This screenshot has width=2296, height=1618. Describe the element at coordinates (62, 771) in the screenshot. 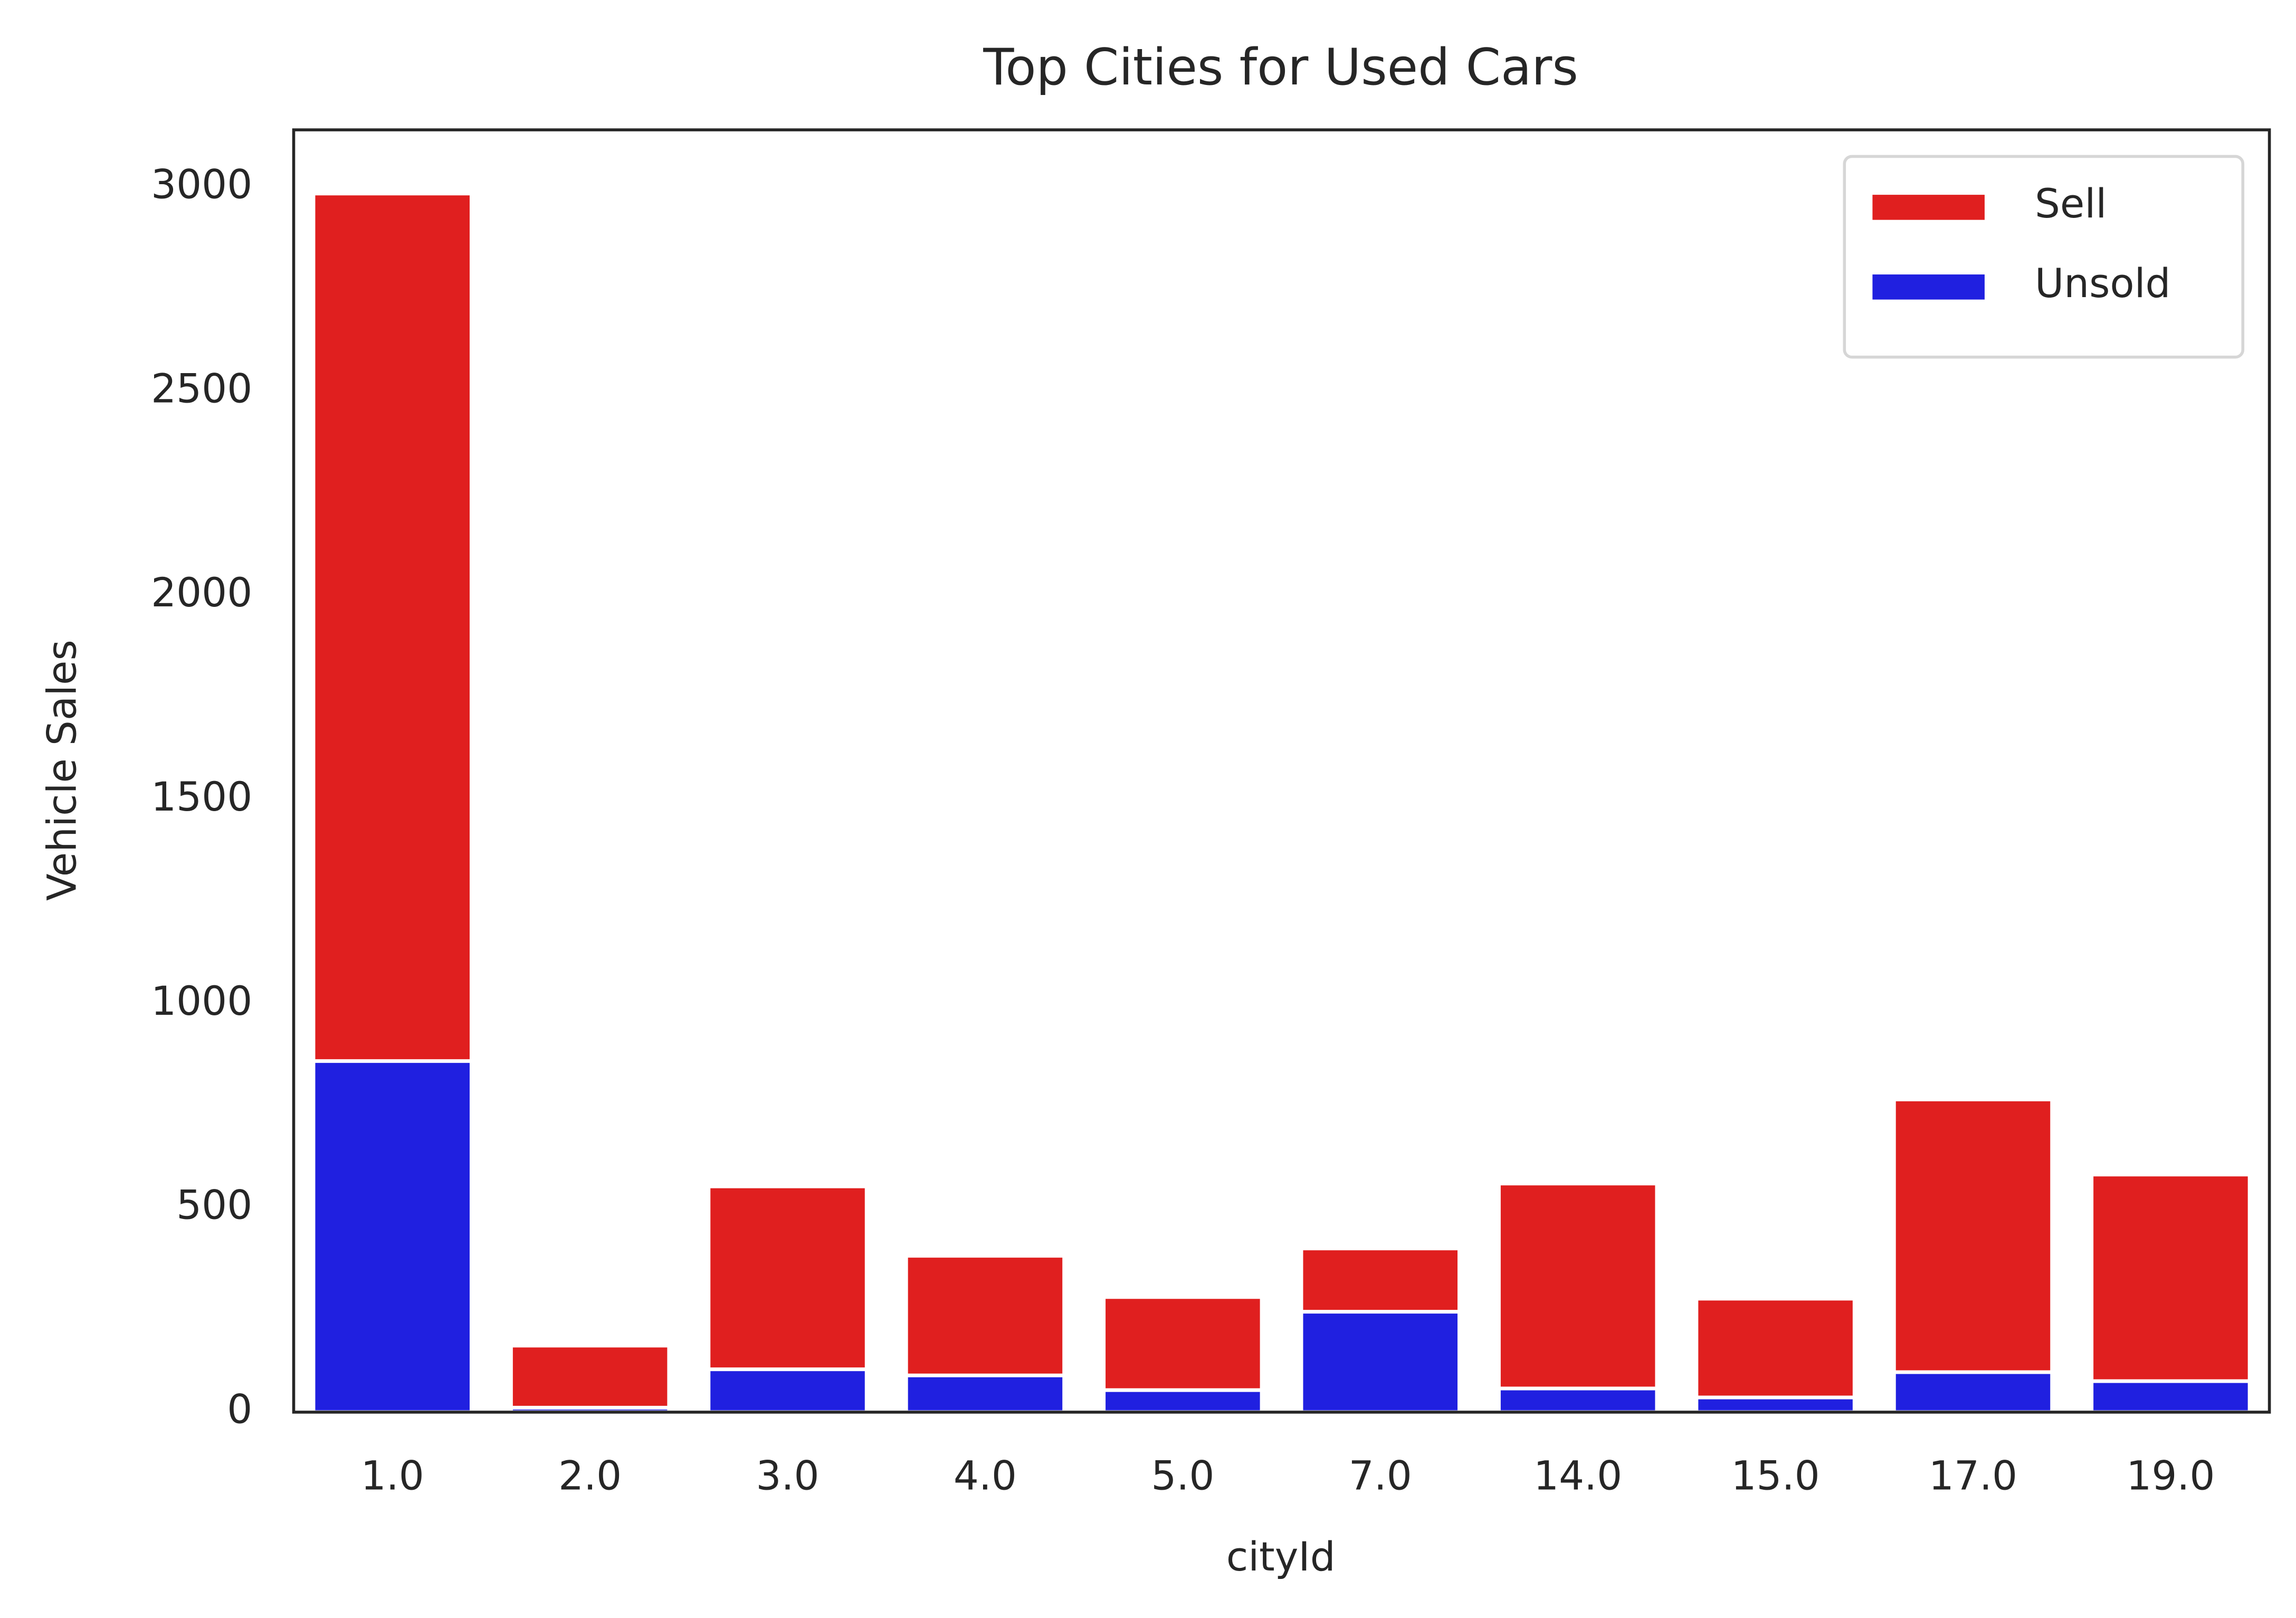

I see `y-axis-label: Vehicle Sales` at that location.